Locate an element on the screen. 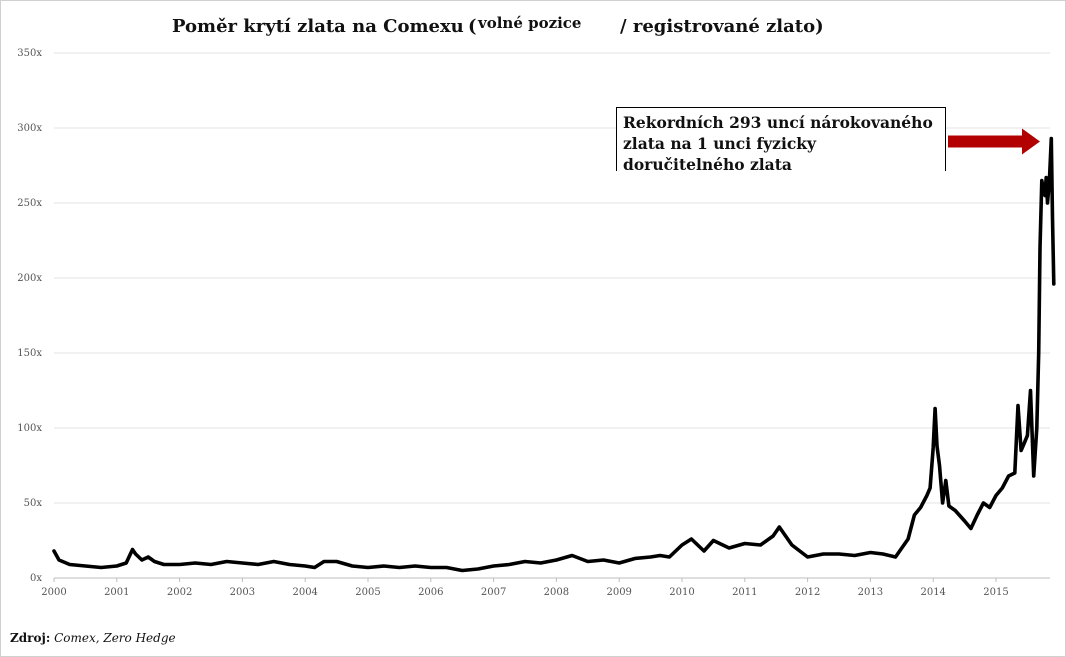 The width and height of the screenshot is (1066, 657). x-tick-label: 2010 is located at coordinates (681, 592).